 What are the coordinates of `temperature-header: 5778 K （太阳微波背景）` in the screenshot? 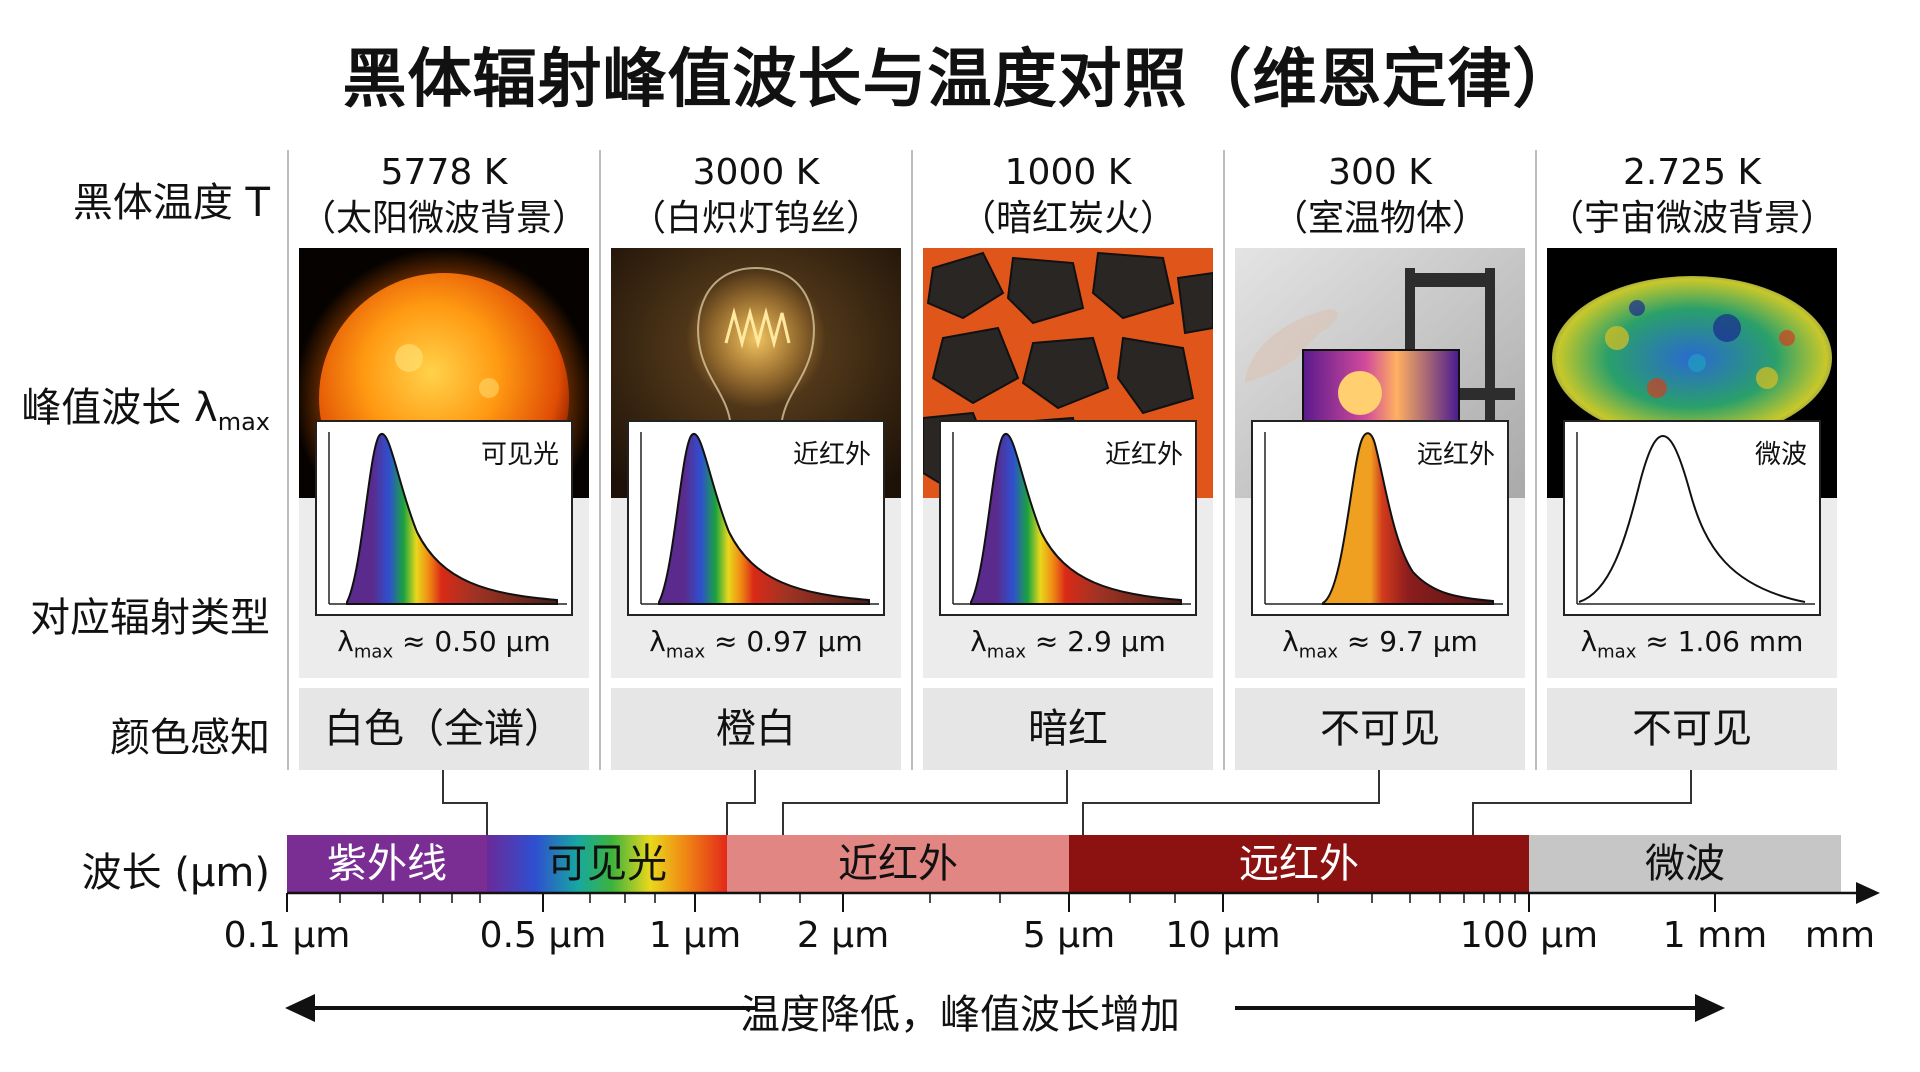 It's located at (444, 196).